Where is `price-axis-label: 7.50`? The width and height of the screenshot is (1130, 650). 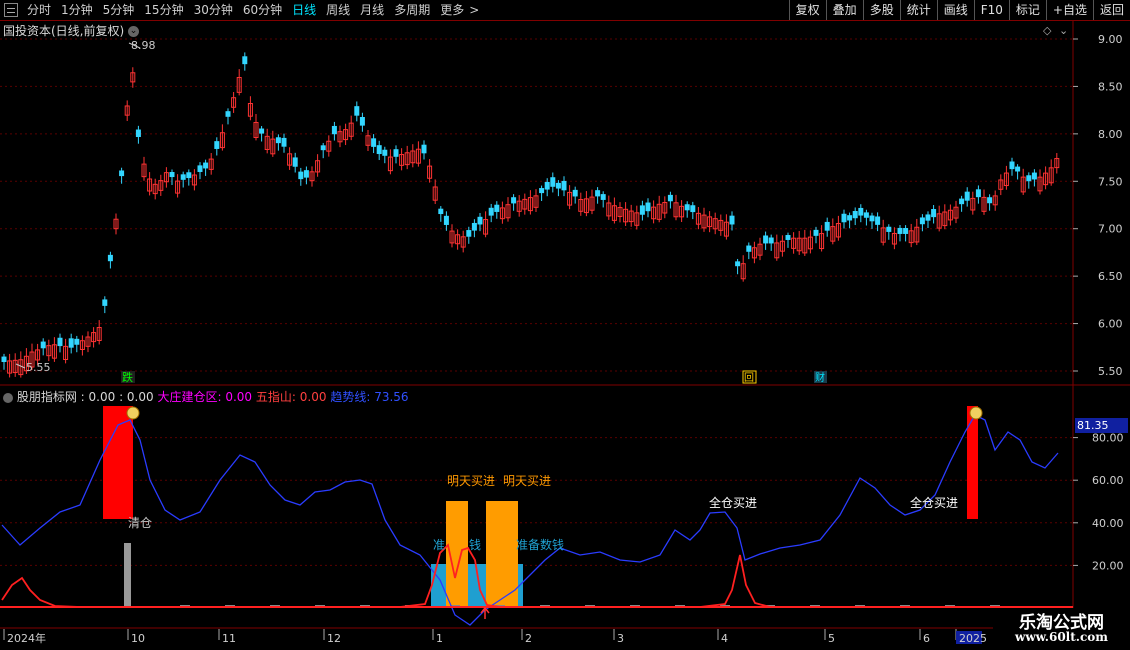 price-axis-label: 7.50 is located at coordinates (1110, 181).